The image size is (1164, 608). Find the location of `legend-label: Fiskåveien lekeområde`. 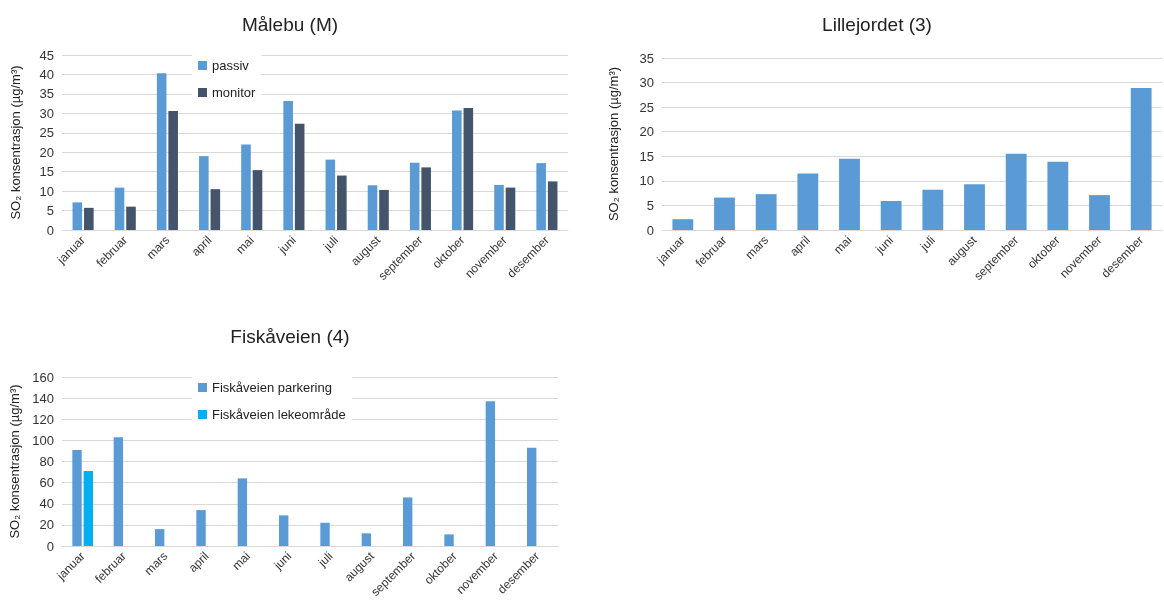

legend-label: Fiskåveien lekeområde is located at coordinates (279, 414).